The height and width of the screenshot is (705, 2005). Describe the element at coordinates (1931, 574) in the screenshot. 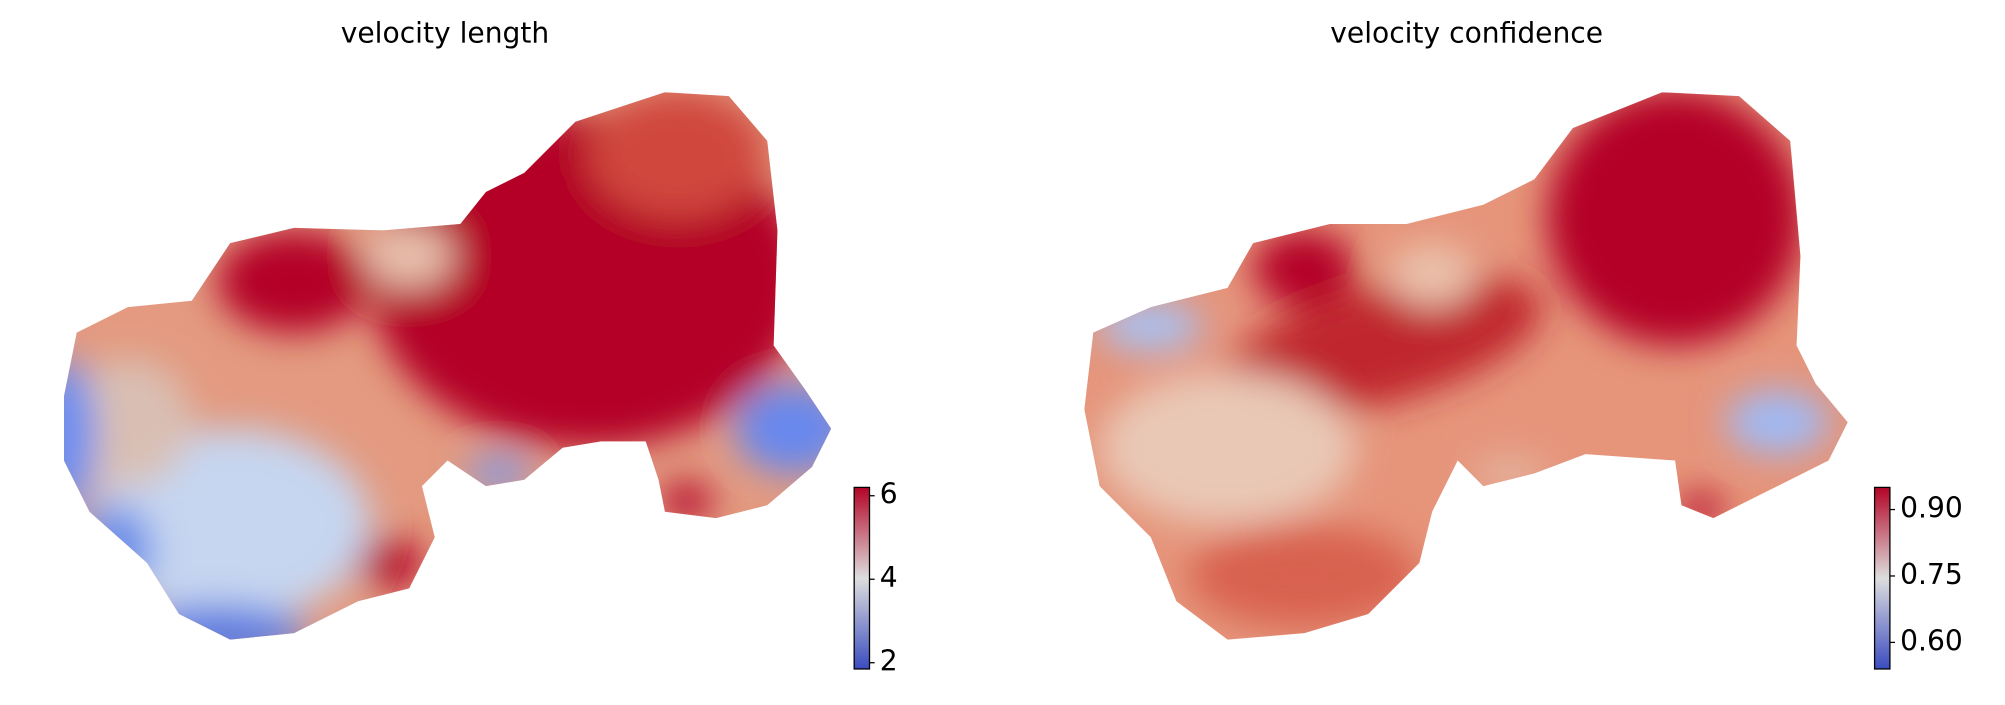

I see `colorbar-tick-label: 0.75` at that location.